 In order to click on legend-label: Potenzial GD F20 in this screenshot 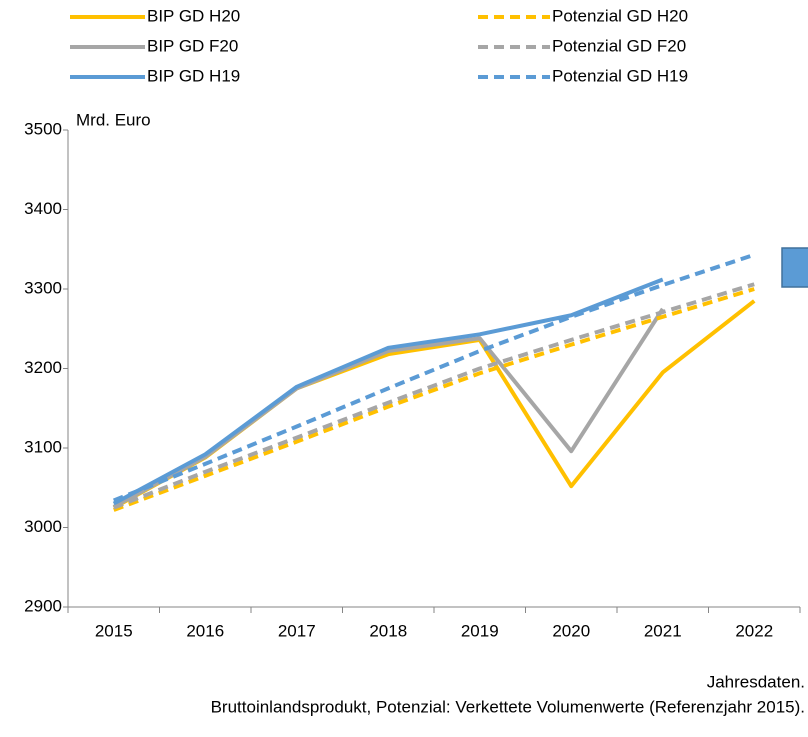, I will do `click(619, 45)`.